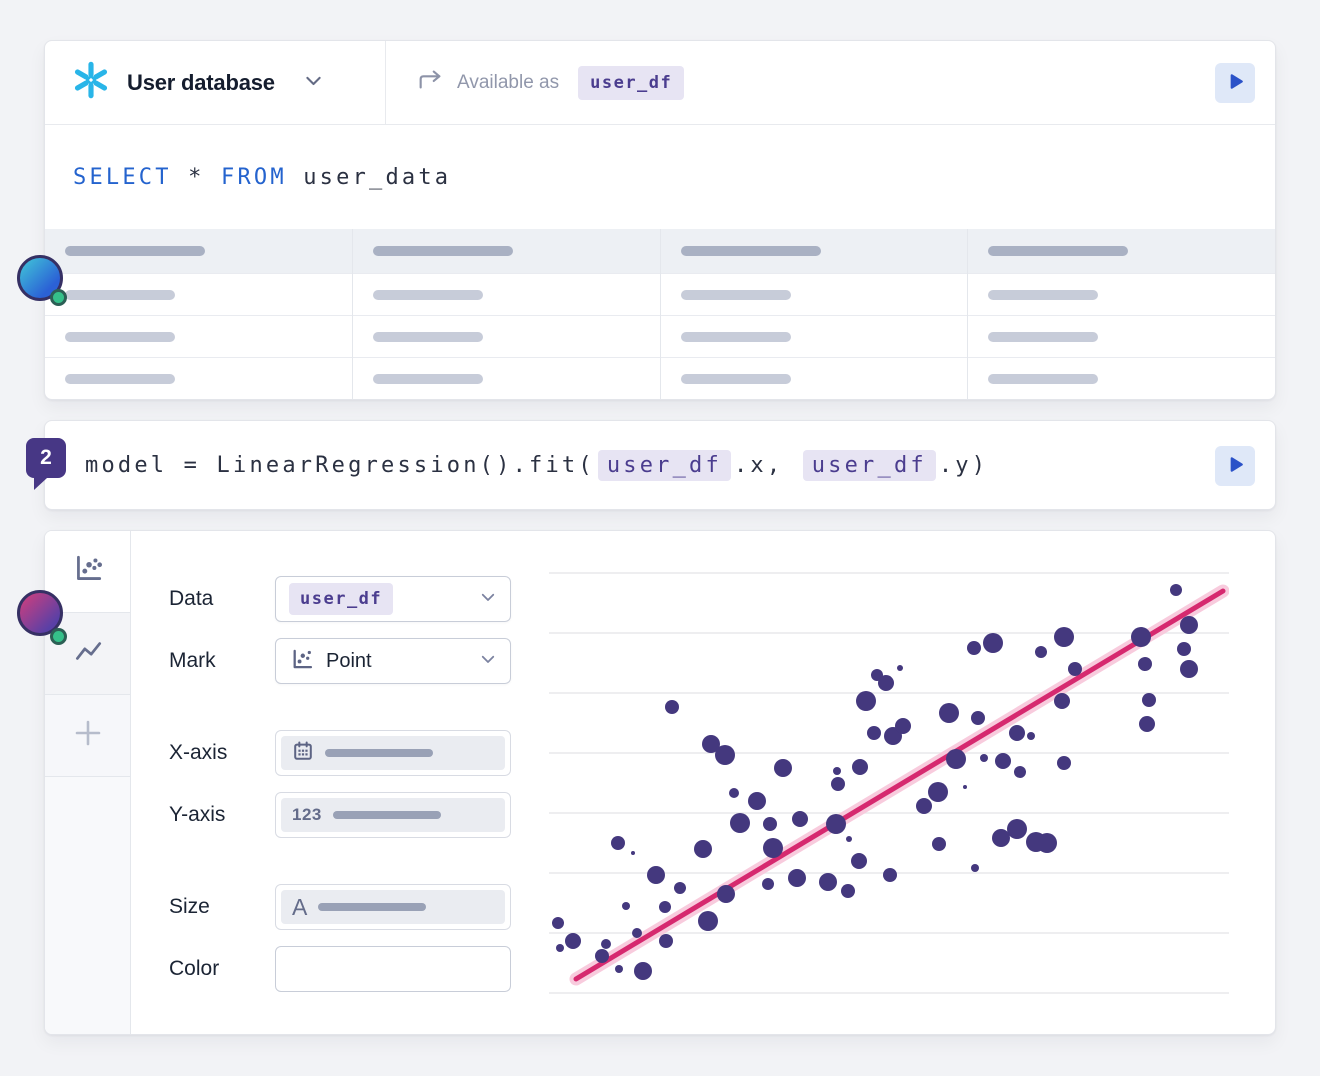  Describe the element at coordinates (42, 280) in the screenshot. I see `collaborator-avatar-blue` at that location.